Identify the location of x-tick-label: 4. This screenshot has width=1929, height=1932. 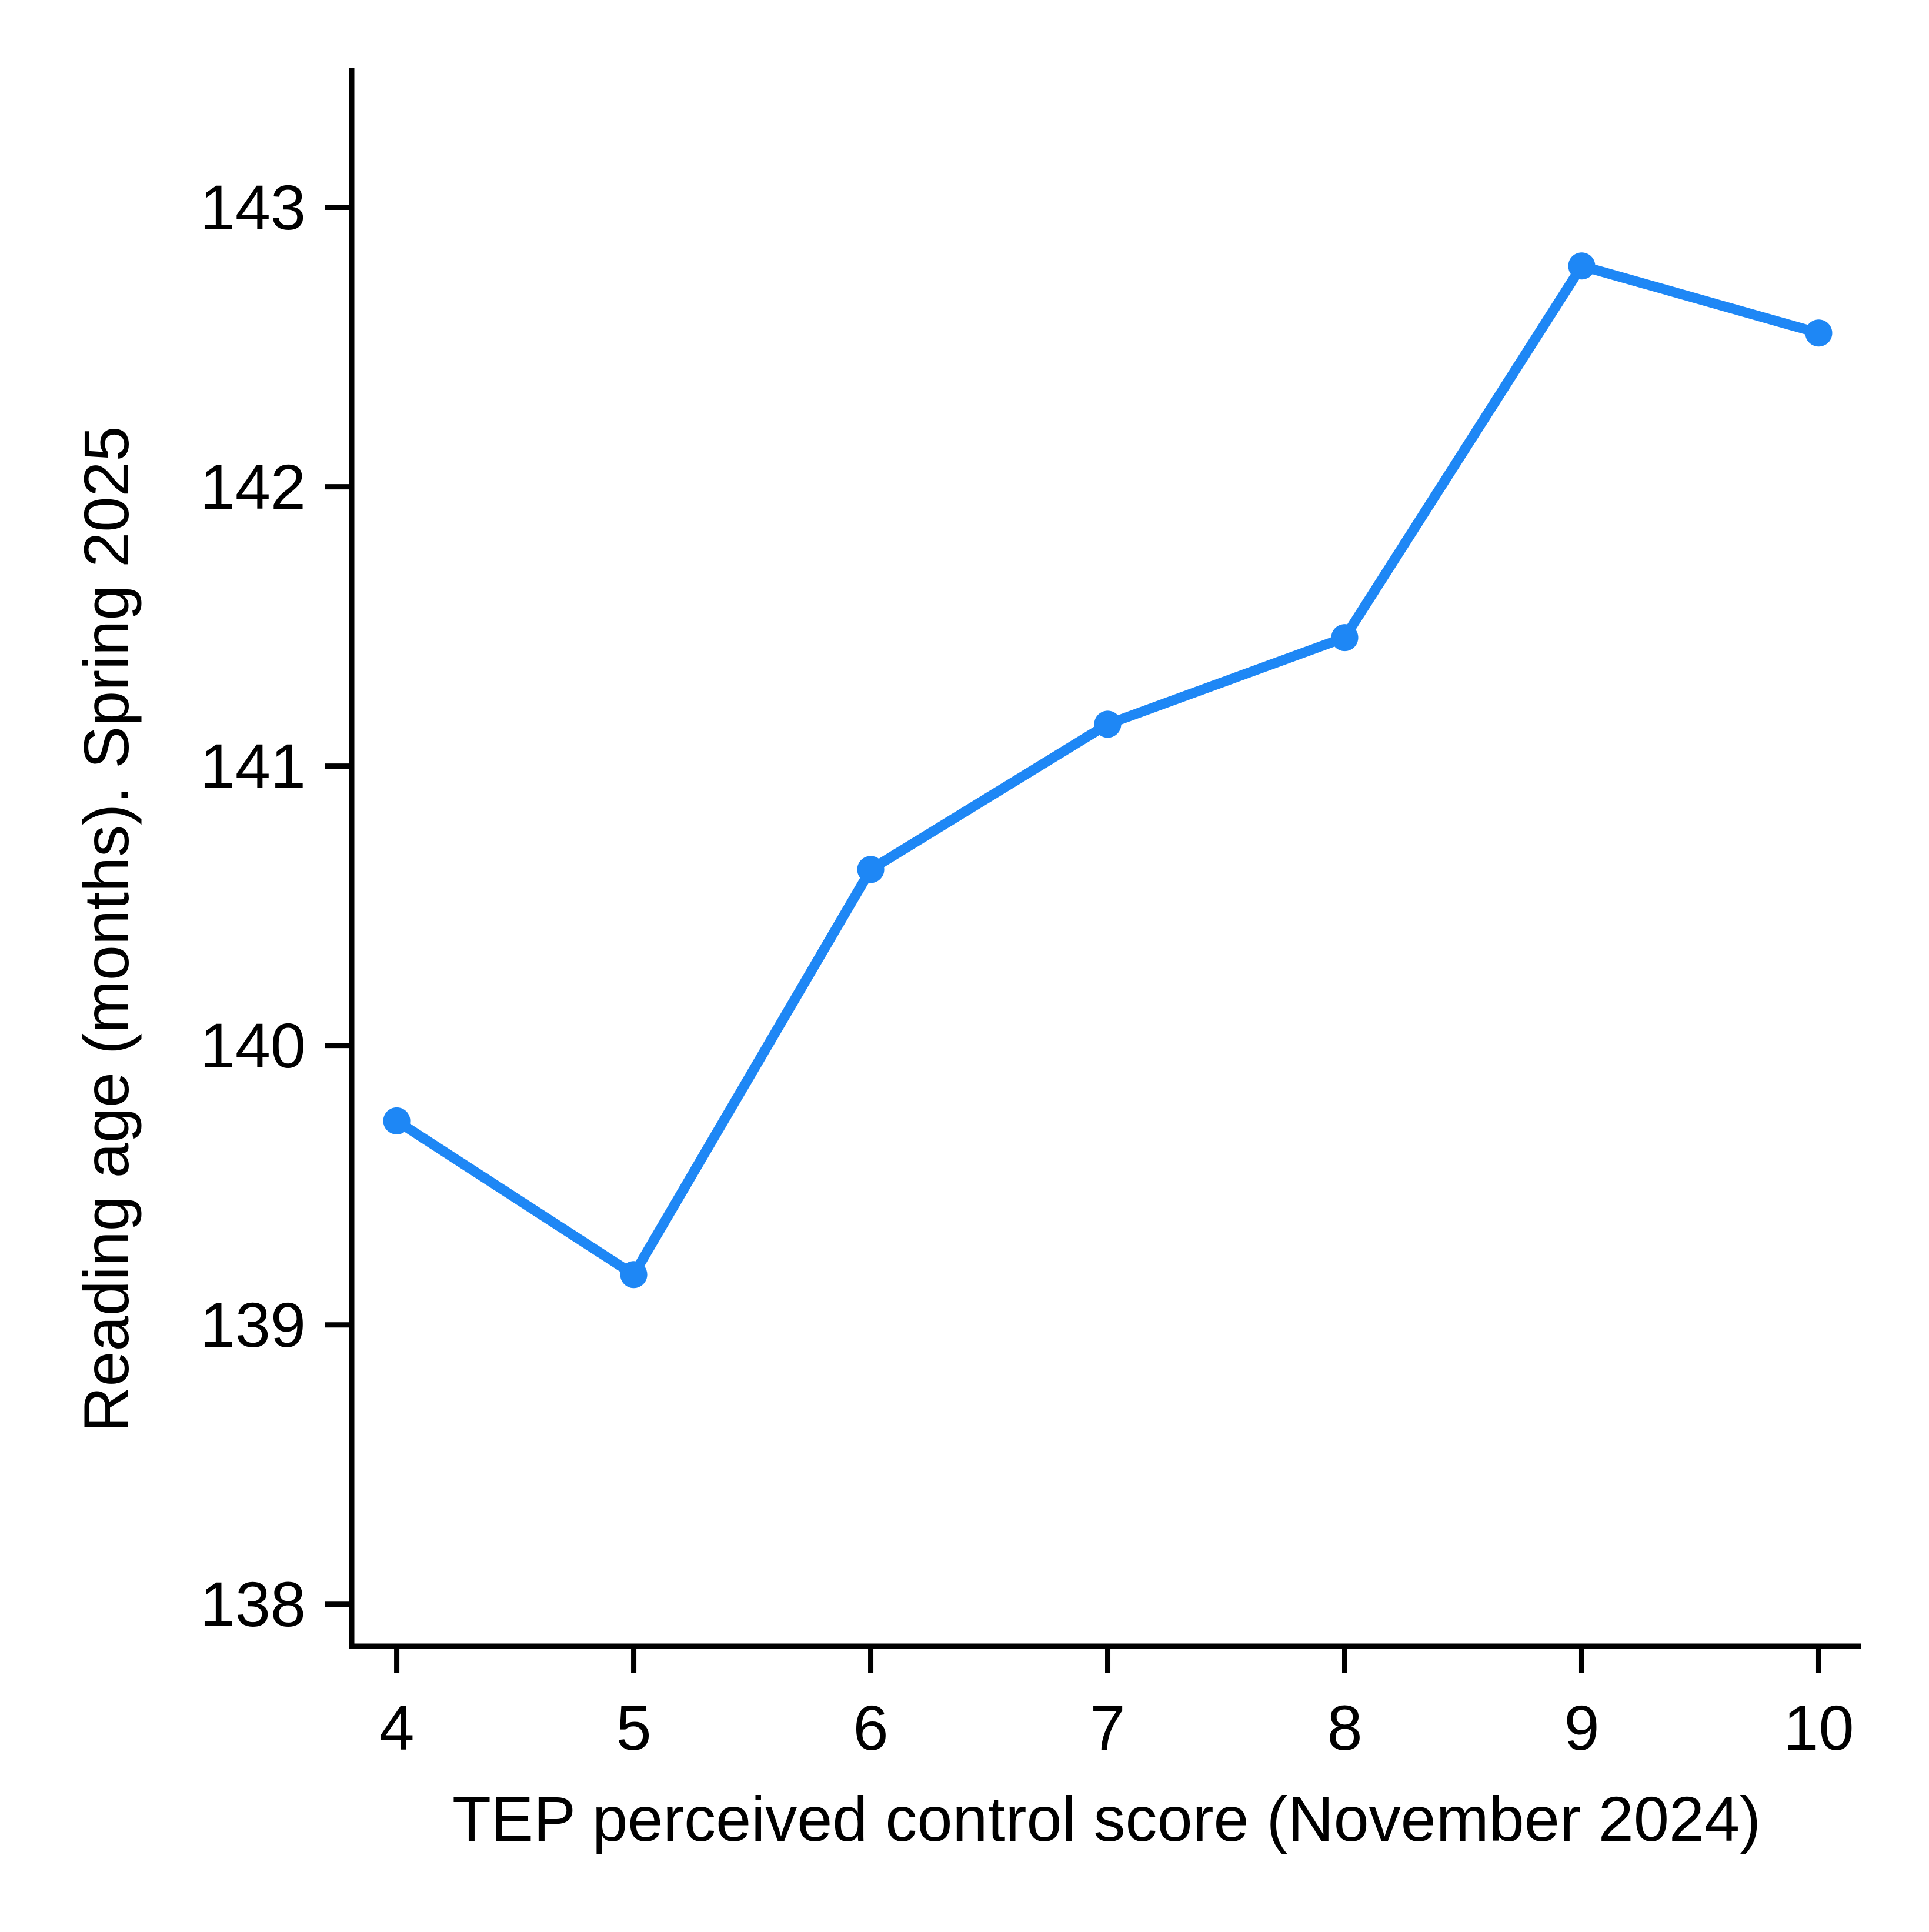
(397, 1727).